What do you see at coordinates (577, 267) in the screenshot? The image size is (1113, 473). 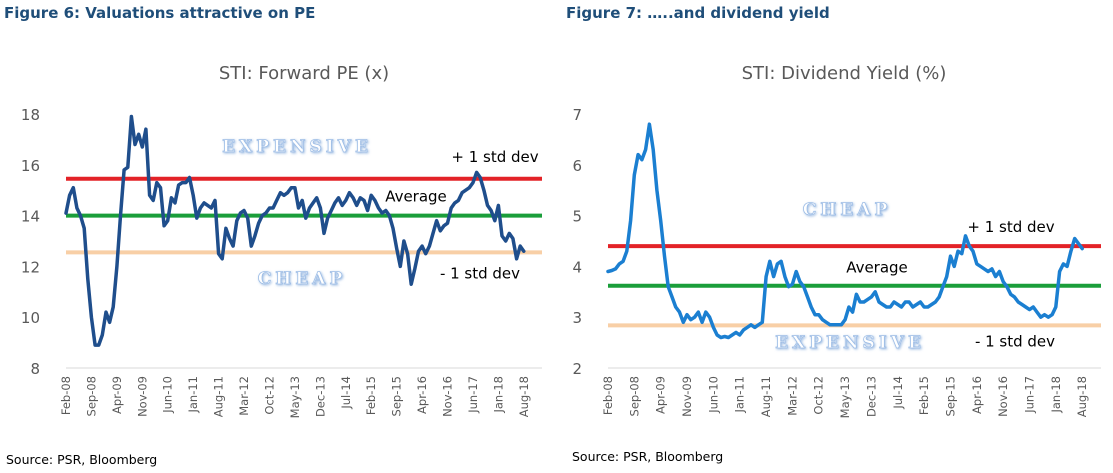 I see `y-tick-label: 4` at bounding box center [577, 267].